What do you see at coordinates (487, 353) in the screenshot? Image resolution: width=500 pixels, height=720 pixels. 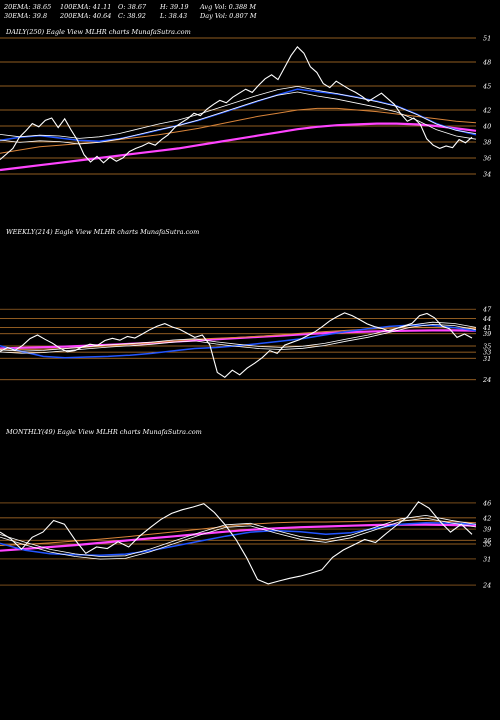 I see `weekly-y-tick-label: 33` at bounding box center [487, 353].